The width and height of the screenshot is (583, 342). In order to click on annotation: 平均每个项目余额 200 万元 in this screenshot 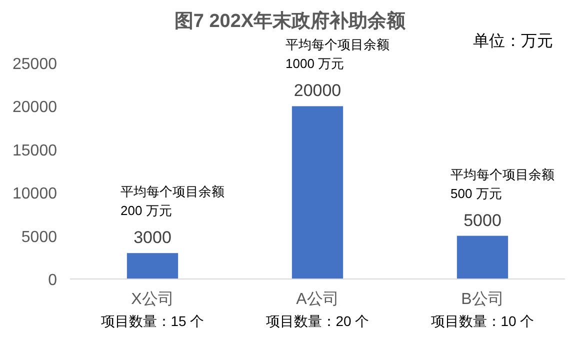, I will do `click(172, 201)`.